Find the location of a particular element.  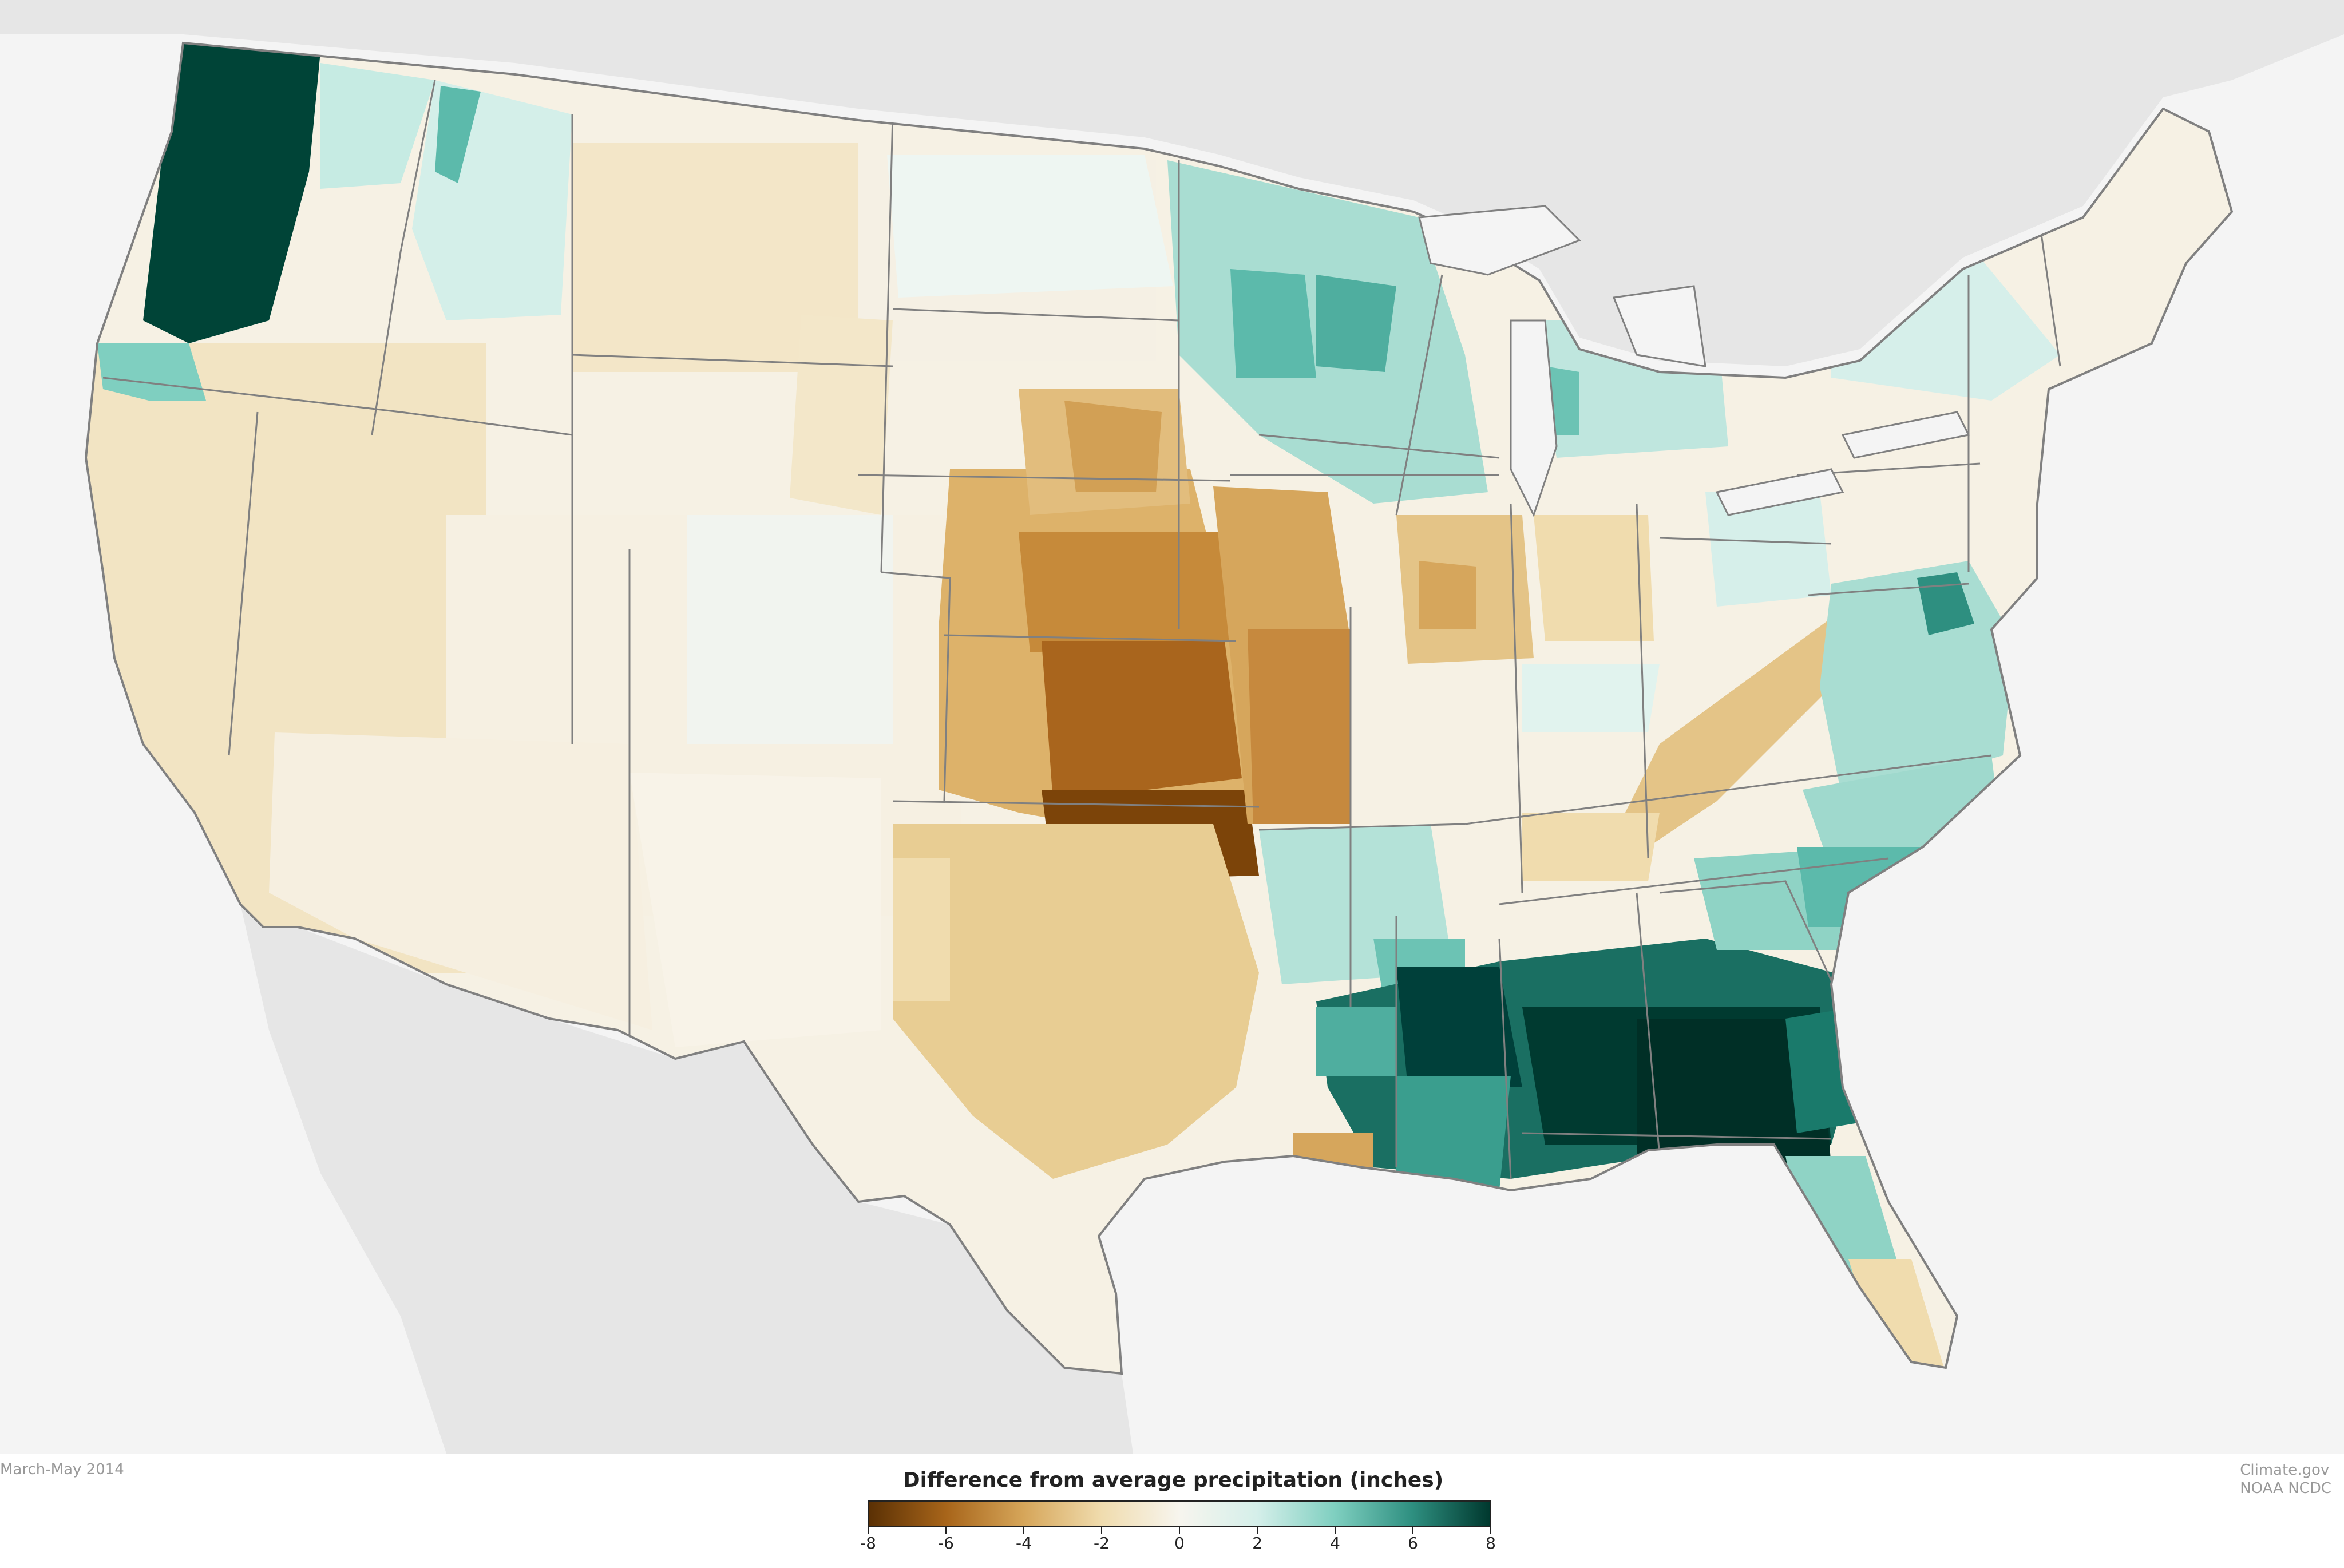

legend-tick-label: -8 is located at coordinates (868, 1543).